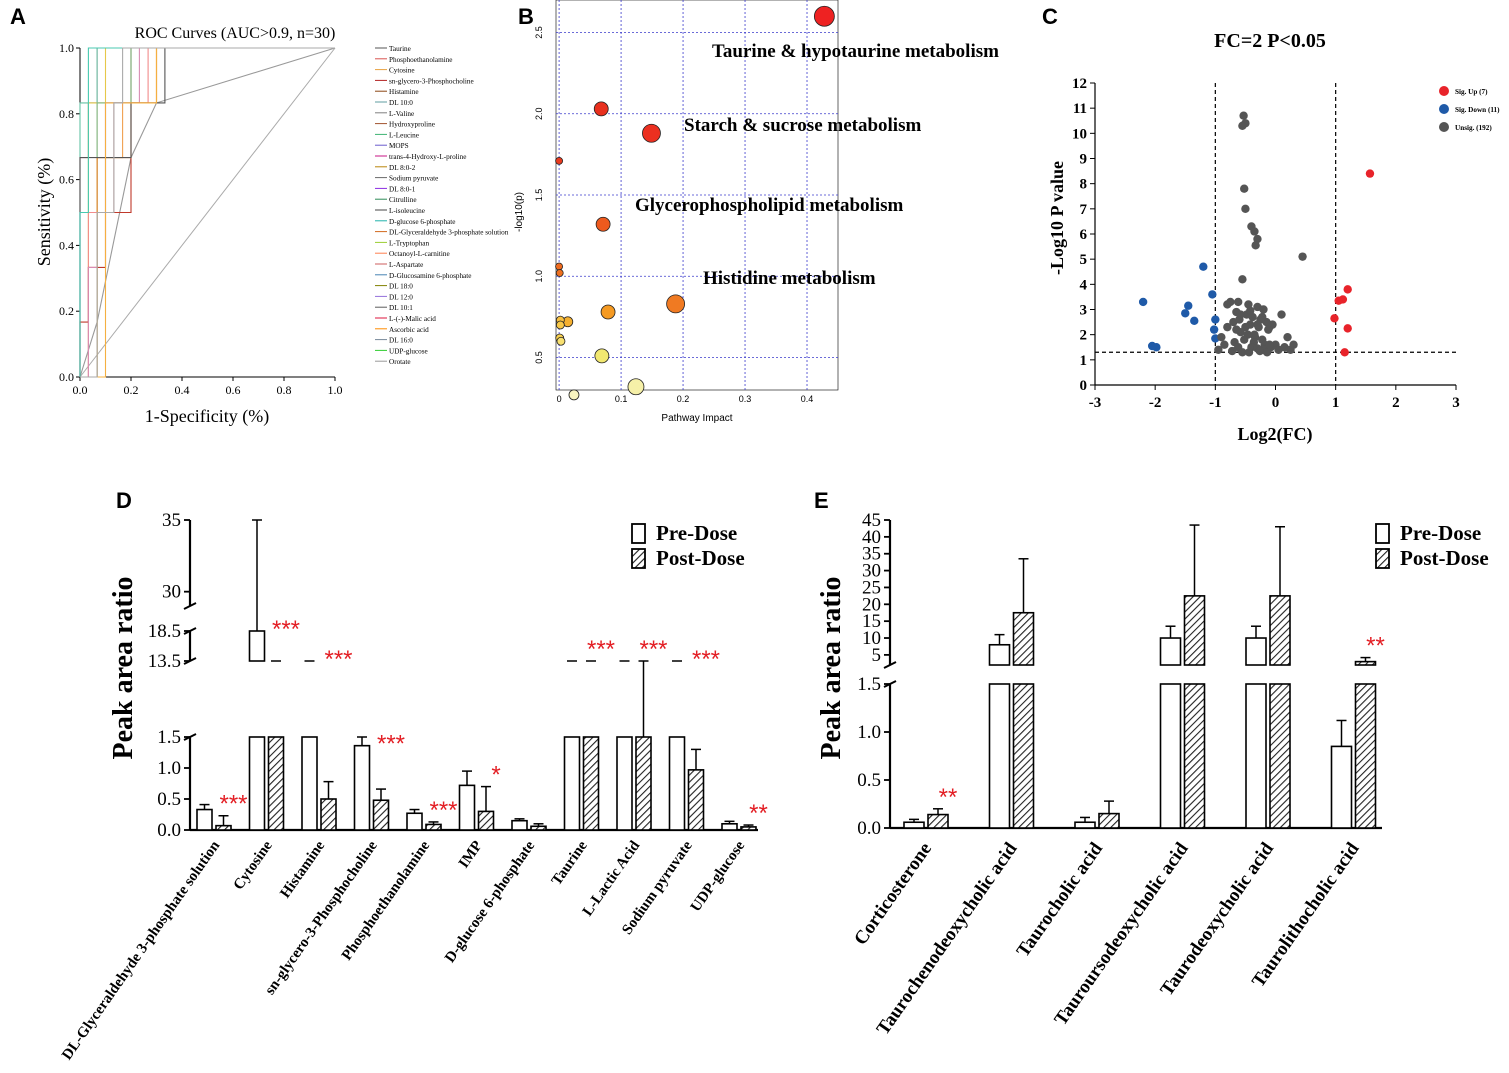 The height and width of the screenshot is (1073, 1509). I want to click on panel-b-y-tick-label: 2.5, so click(539, 32).